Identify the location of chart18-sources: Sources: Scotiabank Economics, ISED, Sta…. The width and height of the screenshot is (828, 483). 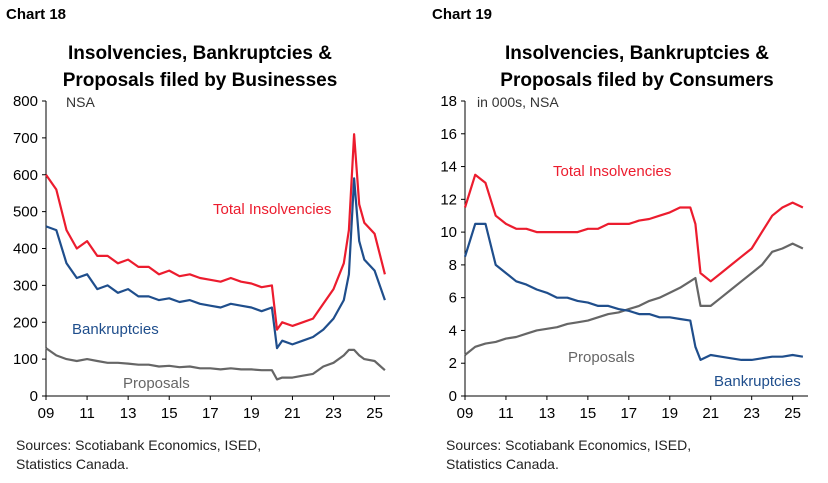
(138, 455).